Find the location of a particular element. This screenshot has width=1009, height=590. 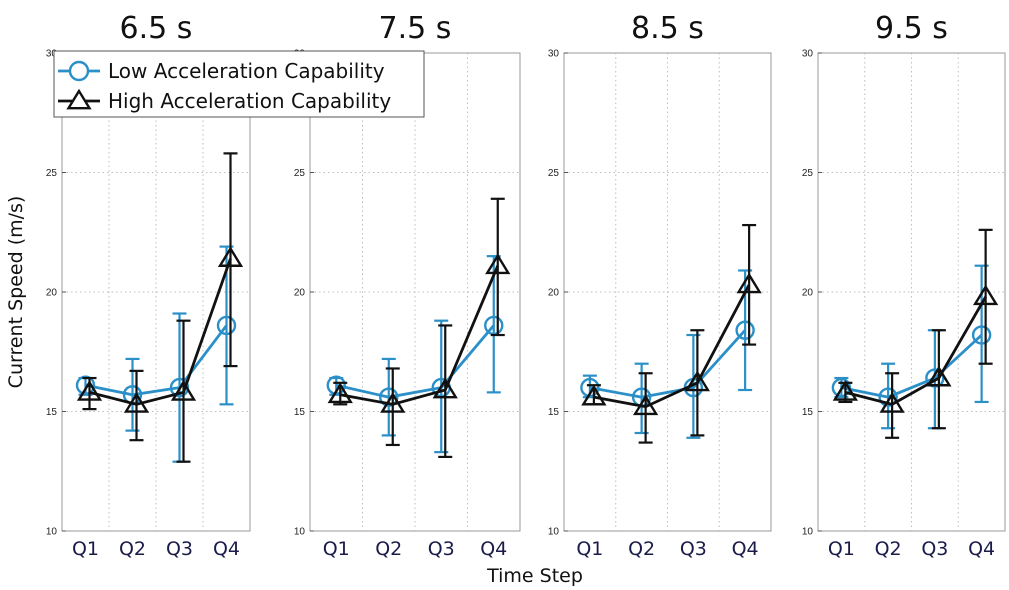

legend-label: Low Acceleration Capability is located at coordinates (246, 71).